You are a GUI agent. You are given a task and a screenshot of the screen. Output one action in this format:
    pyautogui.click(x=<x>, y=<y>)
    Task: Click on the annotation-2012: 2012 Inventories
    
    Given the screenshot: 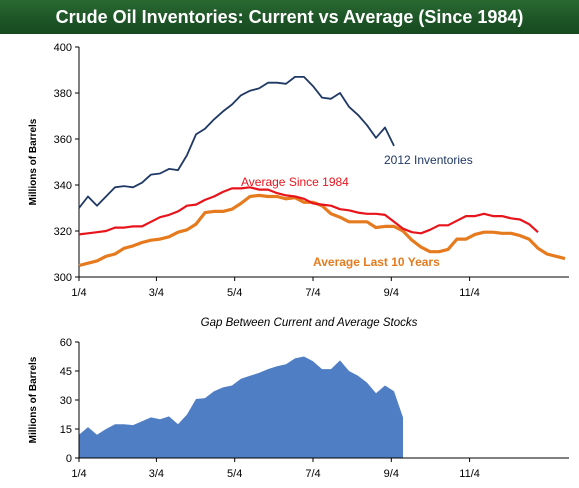 What is the action you would take?
    pyautogui.click(x=428, y=160)
    